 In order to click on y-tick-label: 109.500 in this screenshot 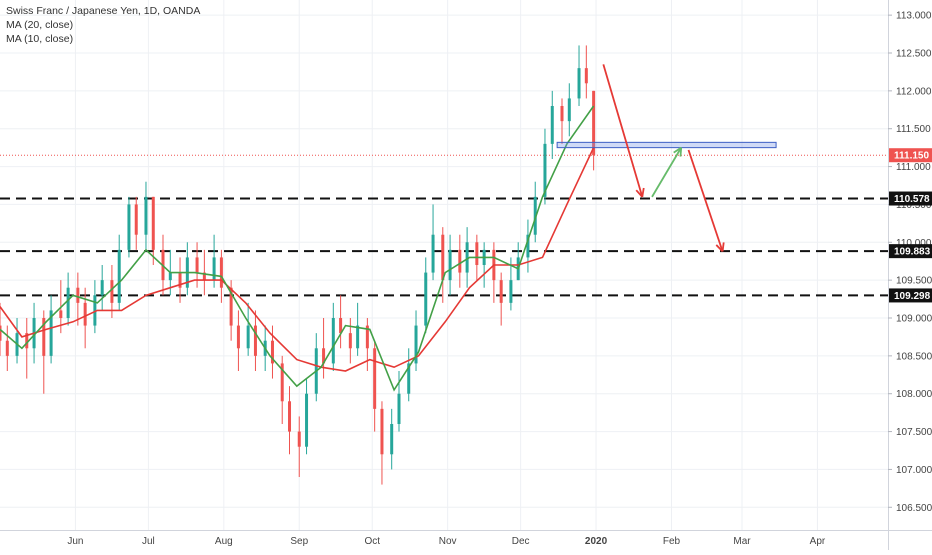, I will do `click(914, 281)`.